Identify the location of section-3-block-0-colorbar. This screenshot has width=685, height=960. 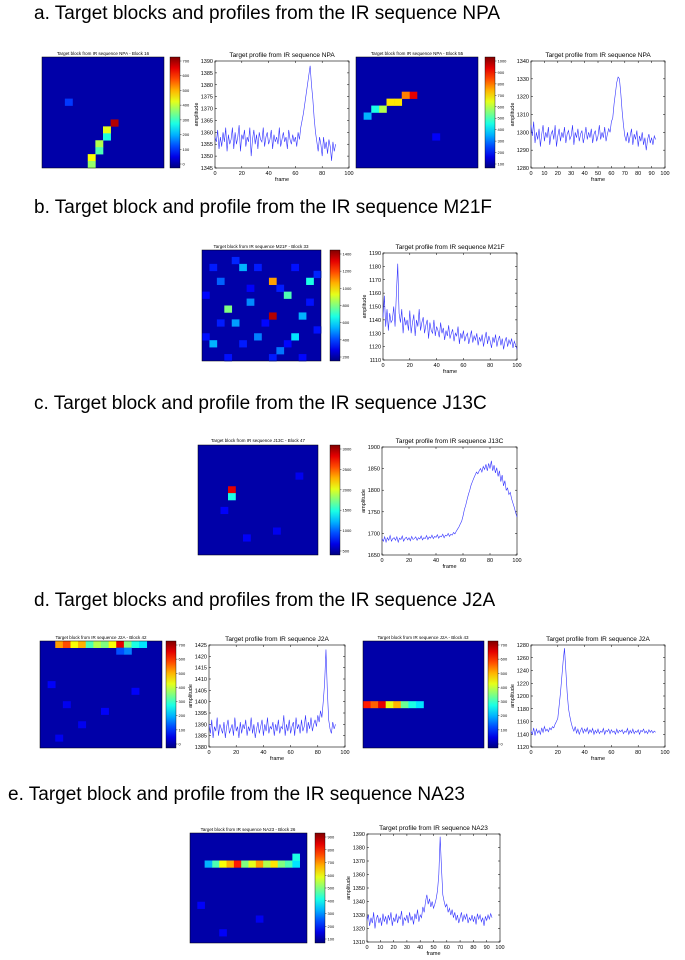
(171, 694).